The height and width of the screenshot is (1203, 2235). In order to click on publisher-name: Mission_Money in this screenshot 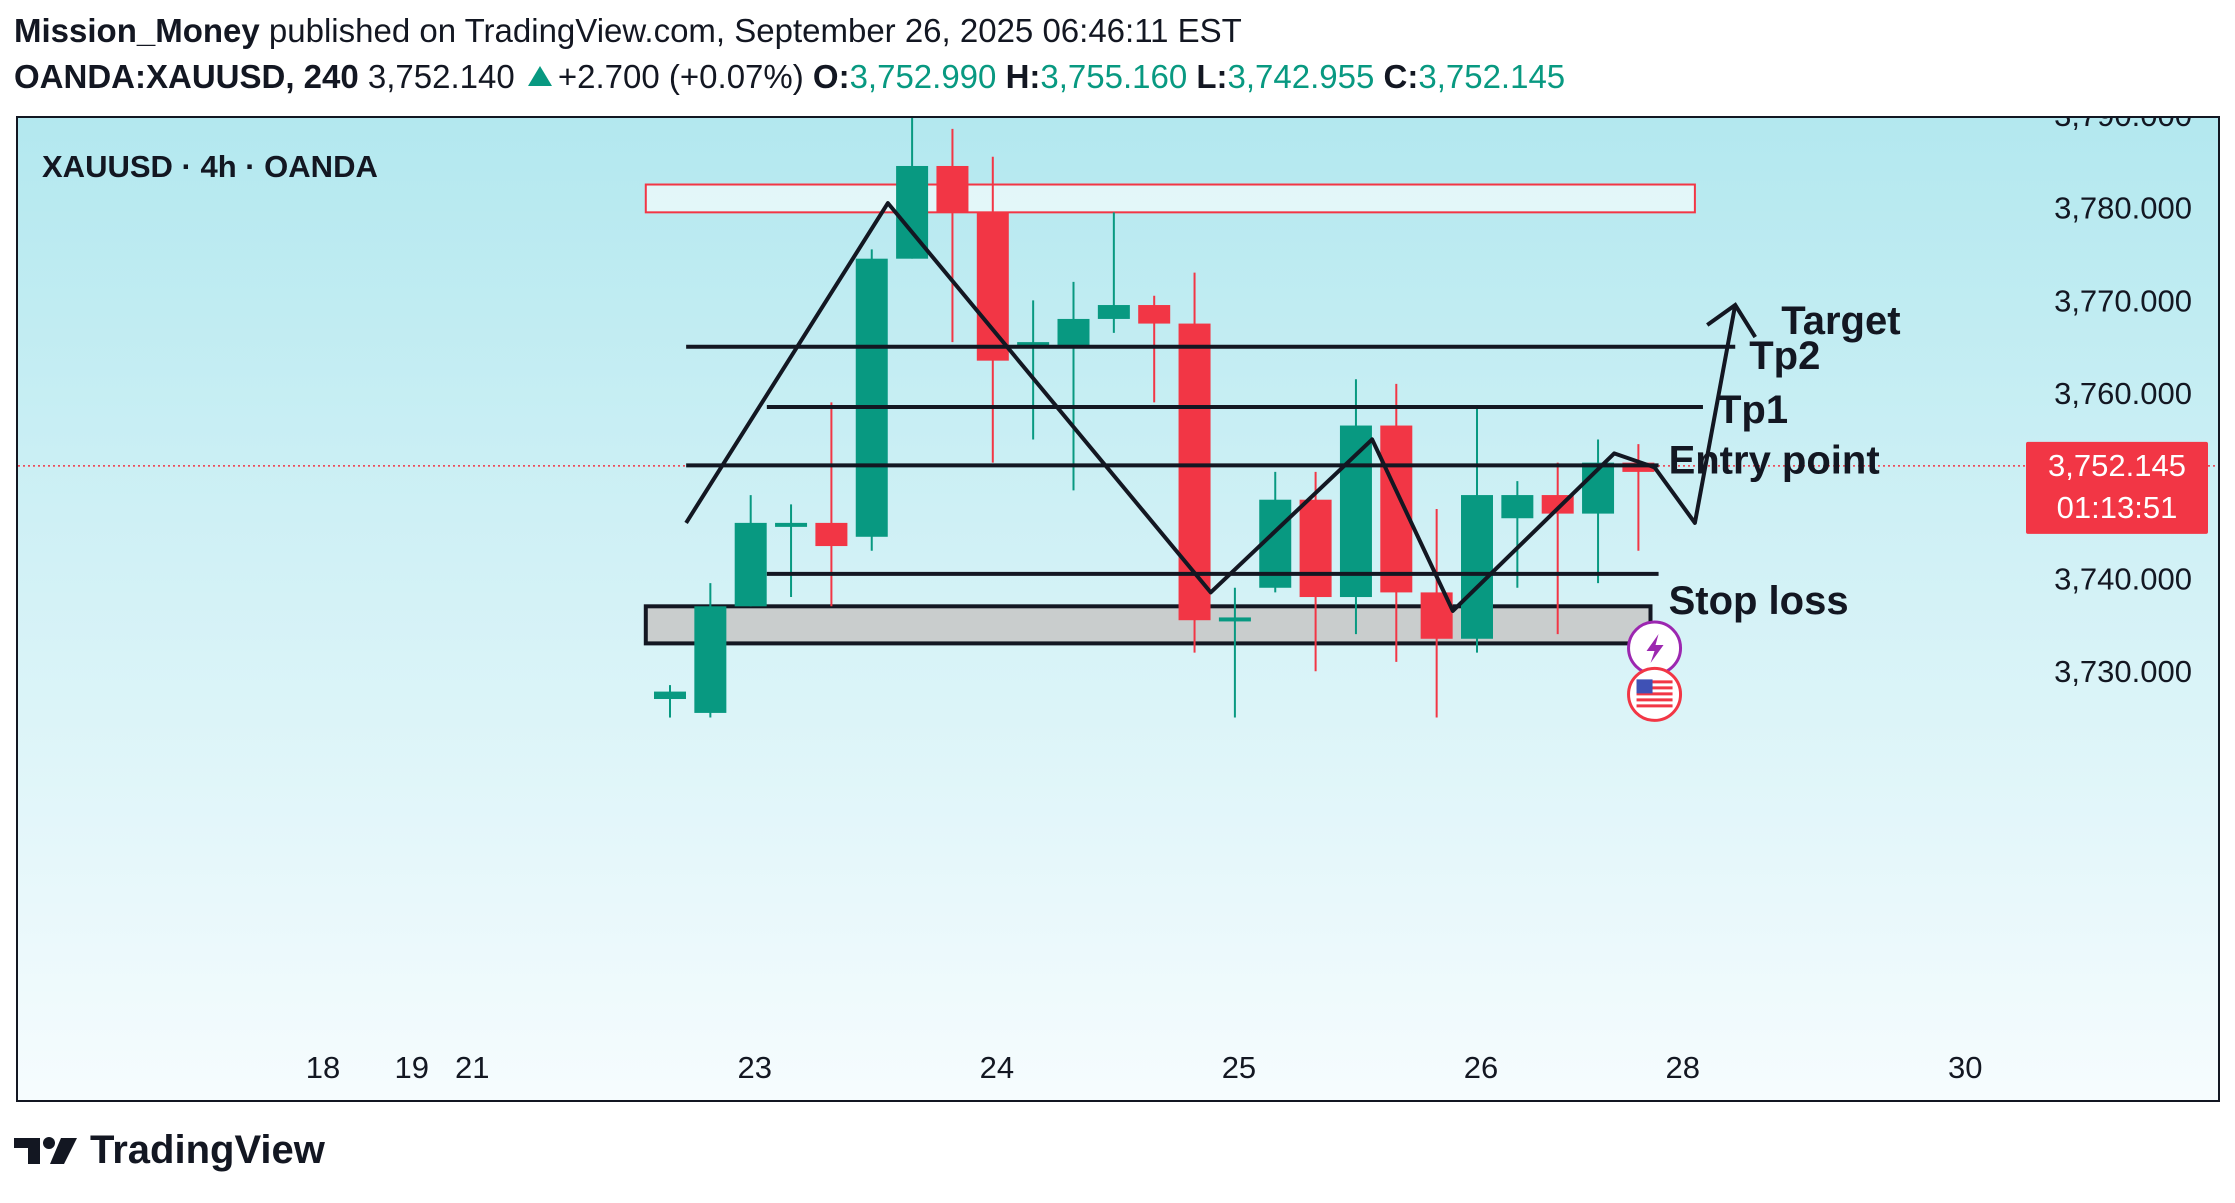, I will do `click(137, 30)`.